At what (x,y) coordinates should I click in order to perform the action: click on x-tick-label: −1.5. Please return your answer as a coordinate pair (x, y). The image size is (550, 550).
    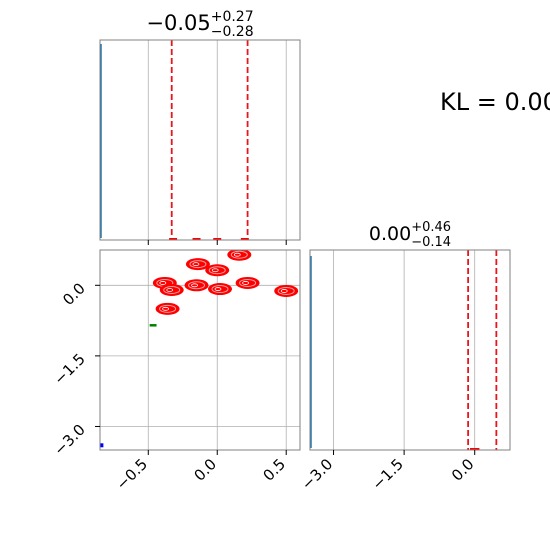
    Looking at the image, I should click on (387, 474).